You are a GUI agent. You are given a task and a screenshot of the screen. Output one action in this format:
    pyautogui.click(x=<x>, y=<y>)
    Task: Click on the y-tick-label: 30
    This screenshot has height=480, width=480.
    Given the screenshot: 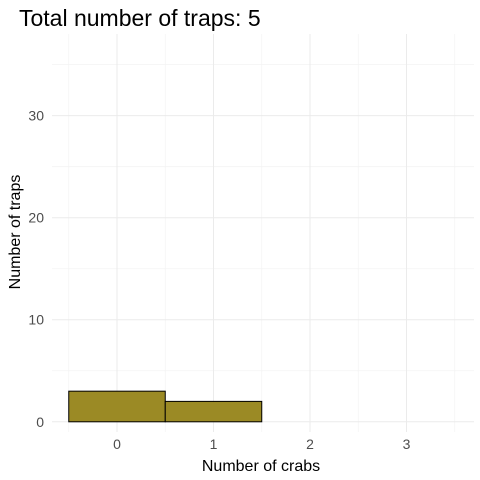 What is the action you would take?
    pyautogui.click(x=36, y=116)
    